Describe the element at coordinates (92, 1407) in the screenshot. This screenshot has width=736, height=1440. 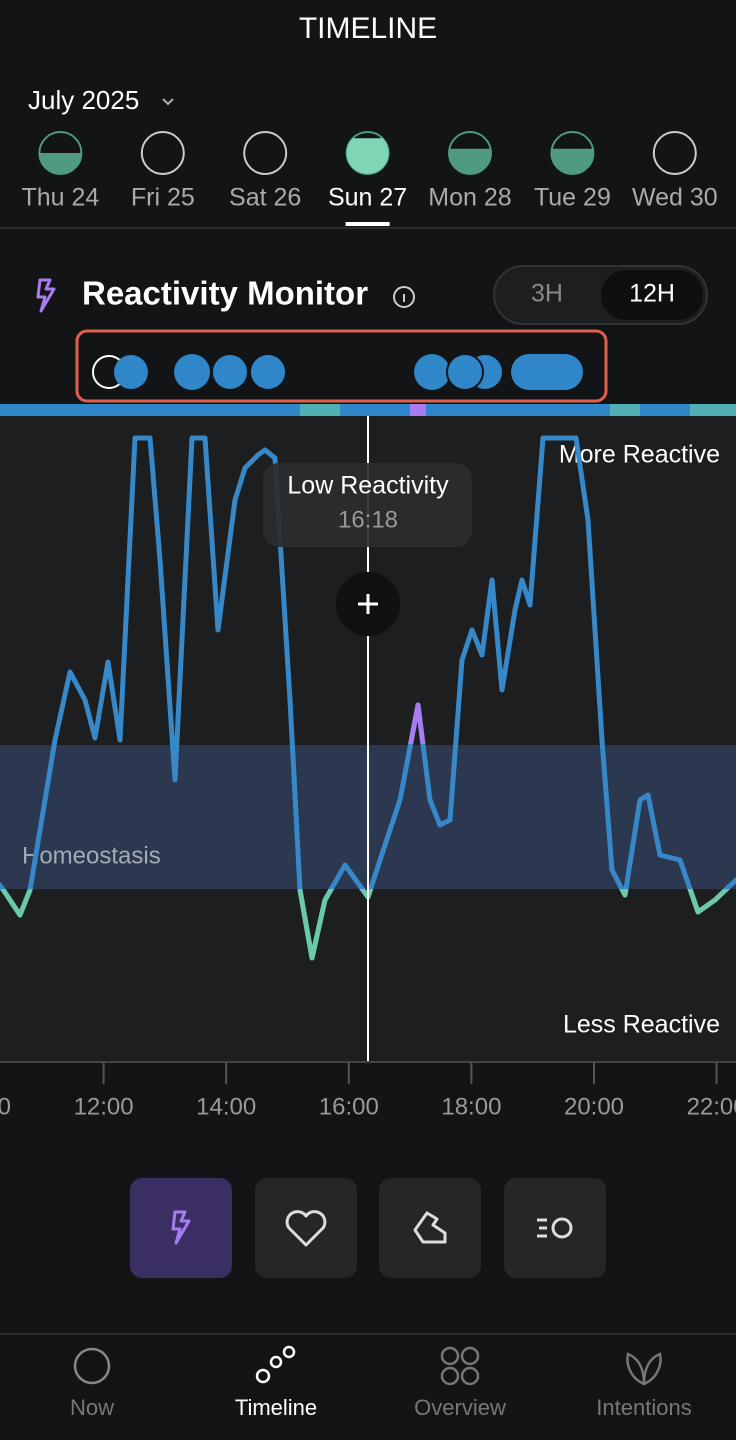
I see `nav-label: Now` at that location.